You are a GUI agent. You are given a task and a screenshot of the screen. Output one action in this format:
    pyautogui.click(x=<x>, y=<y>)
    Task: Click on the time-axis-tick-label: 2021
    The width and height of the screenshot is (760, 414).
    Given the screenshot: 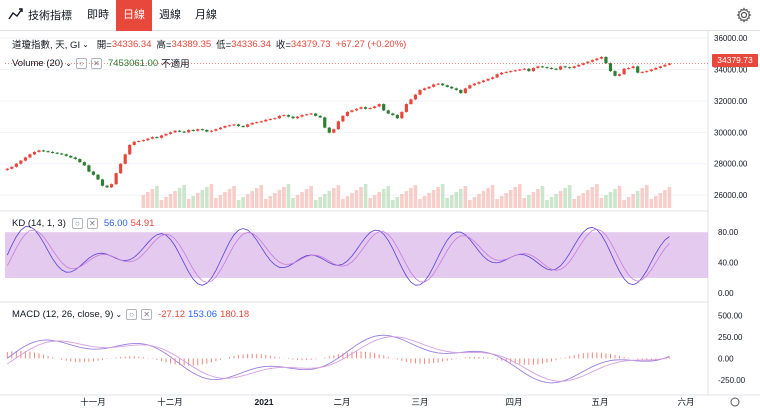 What is the action you would take?
    pyautogui.click(x=264, y=402)
    